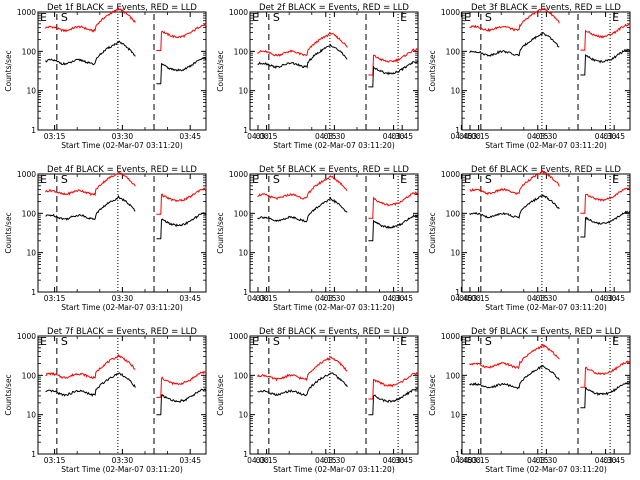 This screenshot has width=640, height=480. Describe the element at coordinates (334, 8) in the screenshot. I see `panel-title: Det 2f BLACK = Events, RED = LLD` at that location.